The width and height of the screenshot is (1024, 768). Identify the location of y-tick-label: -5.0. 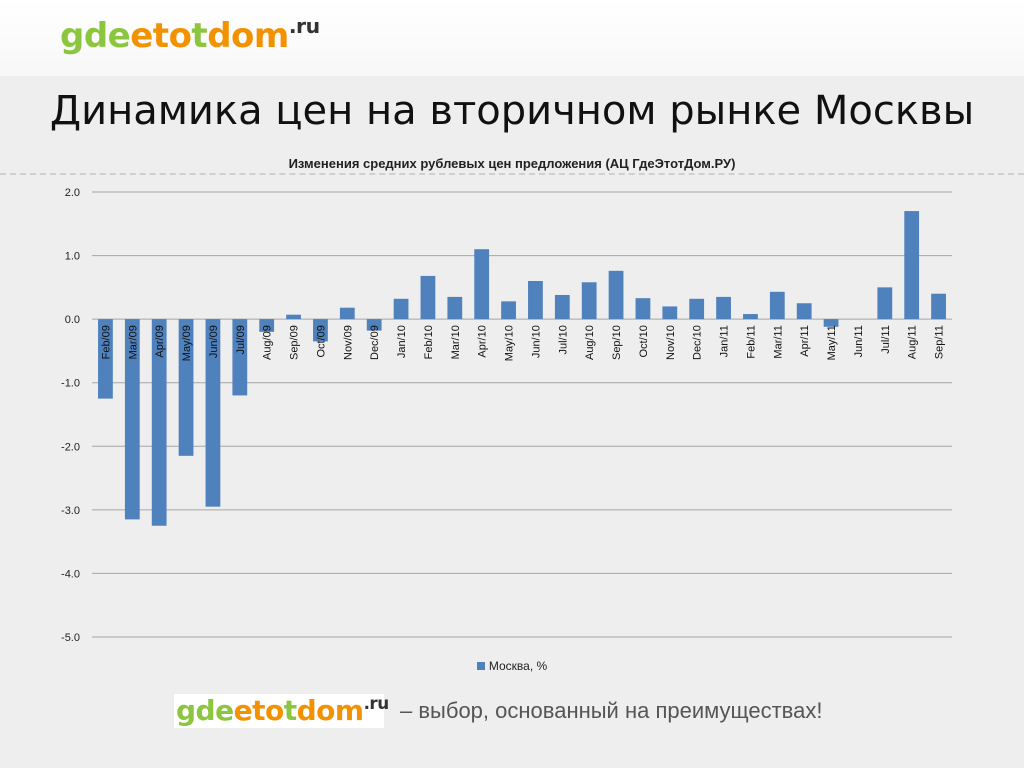
(70, 638).